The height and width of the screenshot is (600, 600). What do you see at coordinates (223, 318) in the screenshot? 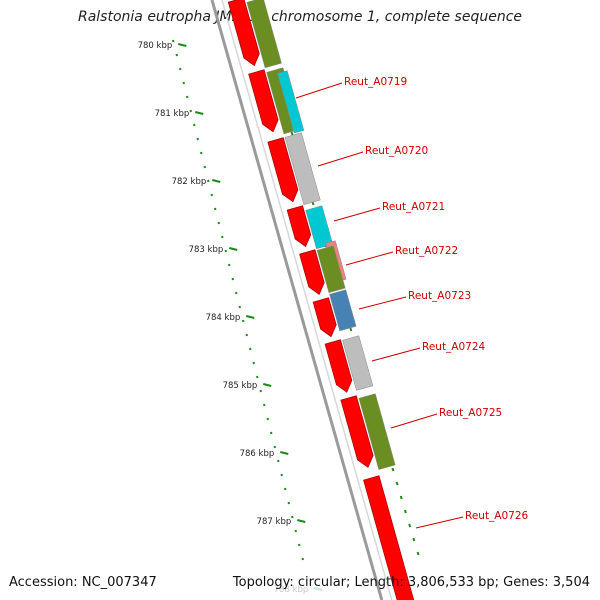
I see `tick-label: 784 kbp` at bounding box center [223, 318].